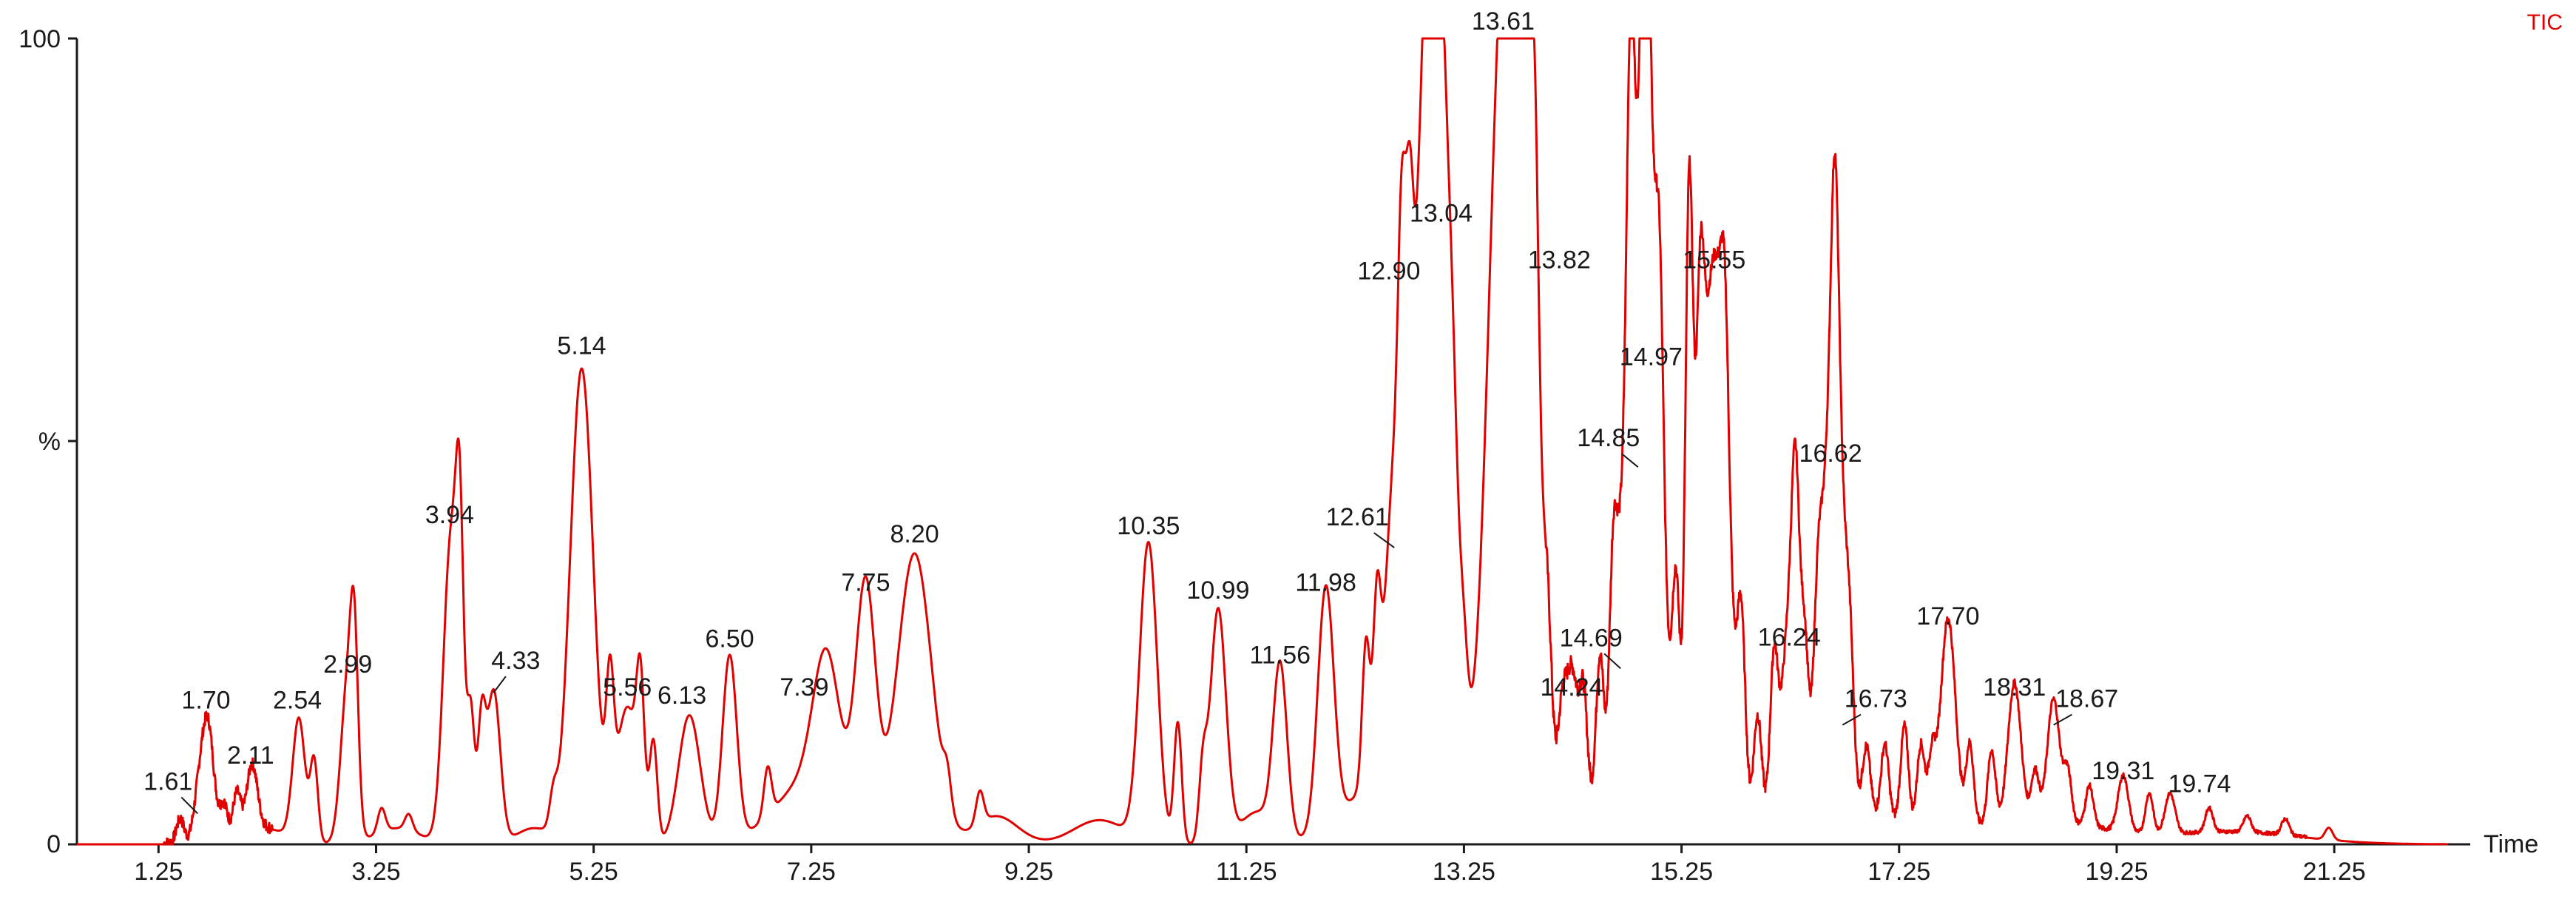 This screenshot has height=905, width=2576. Describe the element at coordinates (1830, 454) in the screenshot. I see `peak-label: 16.62` at that location.